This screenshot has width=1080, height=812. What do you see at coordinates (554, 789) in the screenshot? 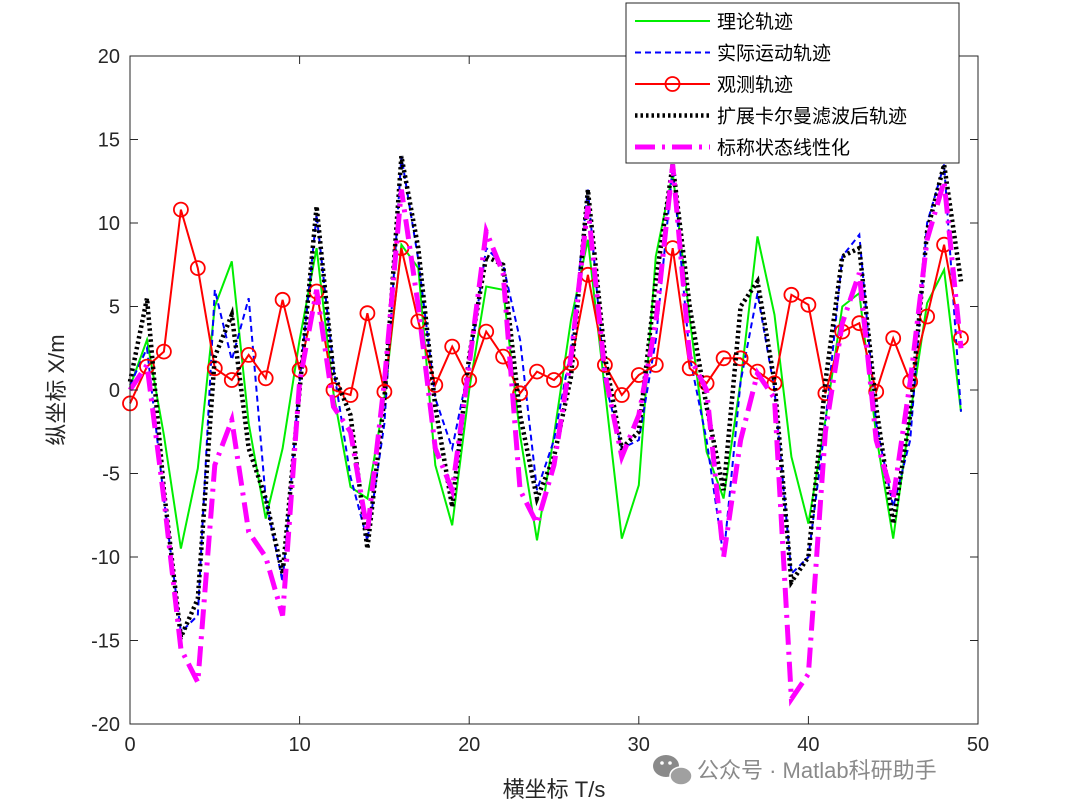
I see `x-axis-label: 横坐标 T/s` at bounding box center [554, 789].